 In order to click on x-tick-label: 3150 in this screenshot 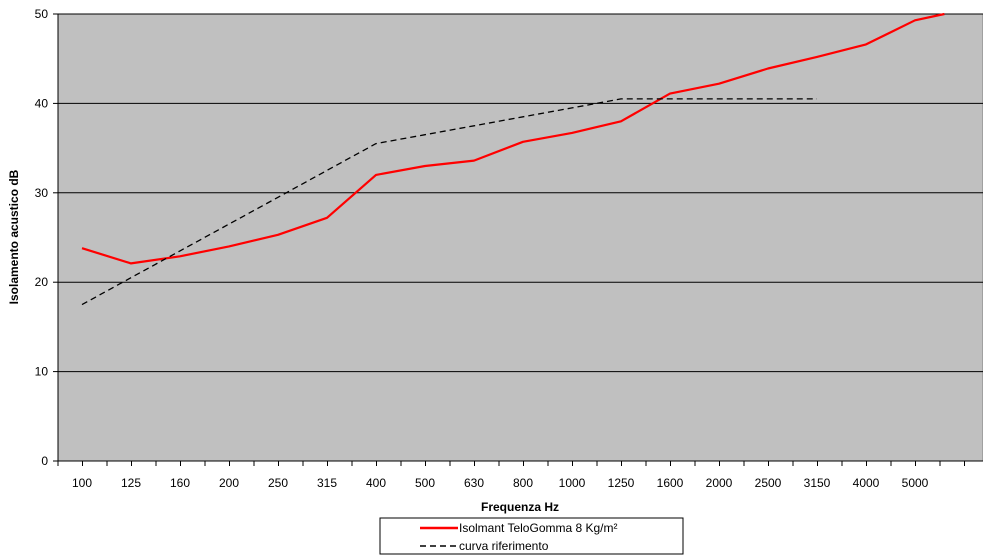, I will do `click(817, 483)`.